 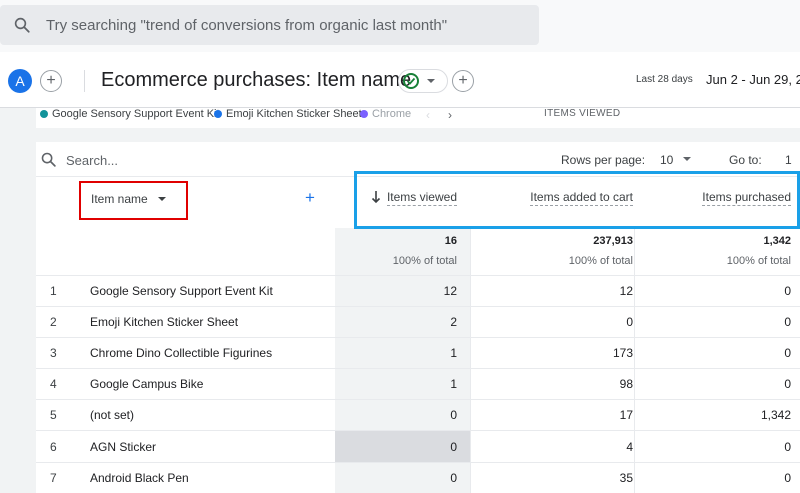 I want to click on annotation-red-box, so click(x=133, y=200).